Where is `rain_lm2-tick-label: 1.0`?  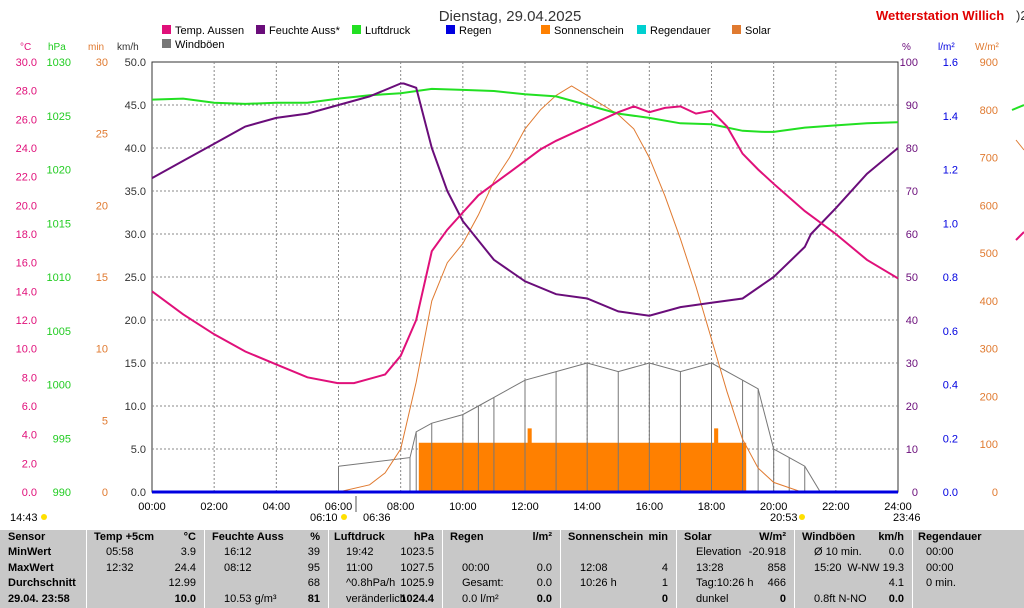 rain_lm2-tick-label: 1.0 is located at coordinates (950, 224).